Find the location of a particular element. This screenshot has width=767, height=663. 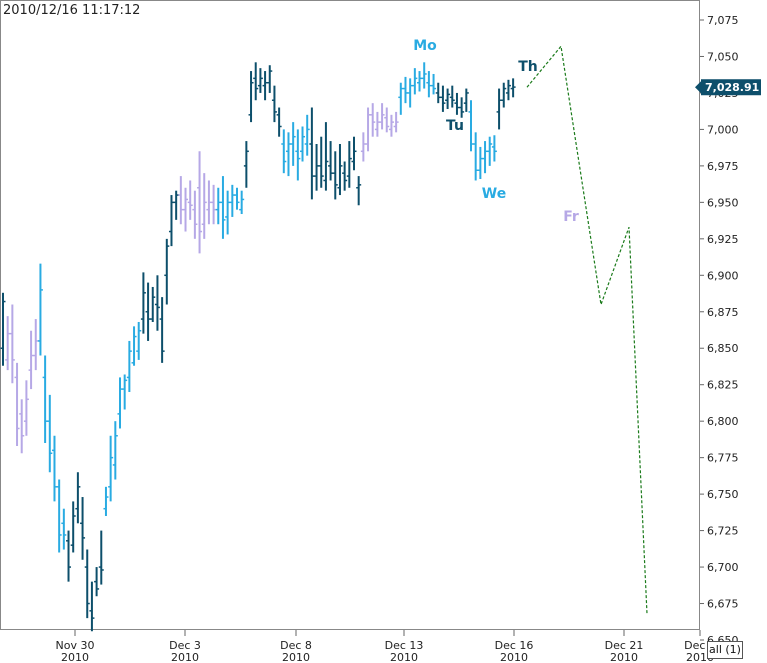

range-selector-button: all (1) is located at coordinates (725, 650).